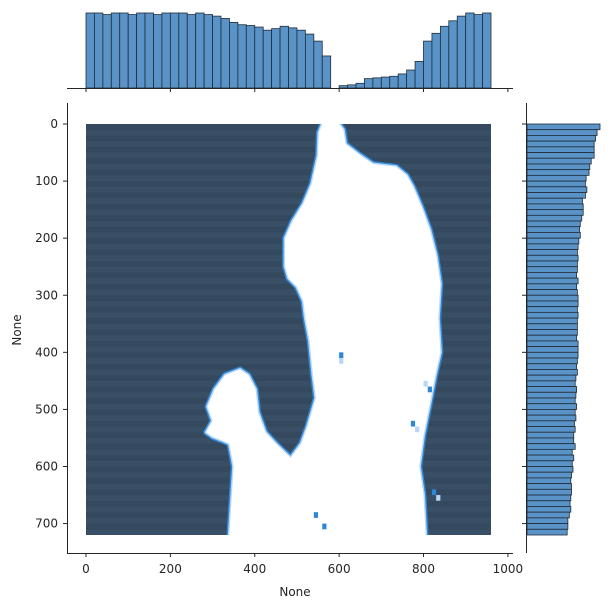  I want to click on y-tick-label: 0, so click(54, 124).